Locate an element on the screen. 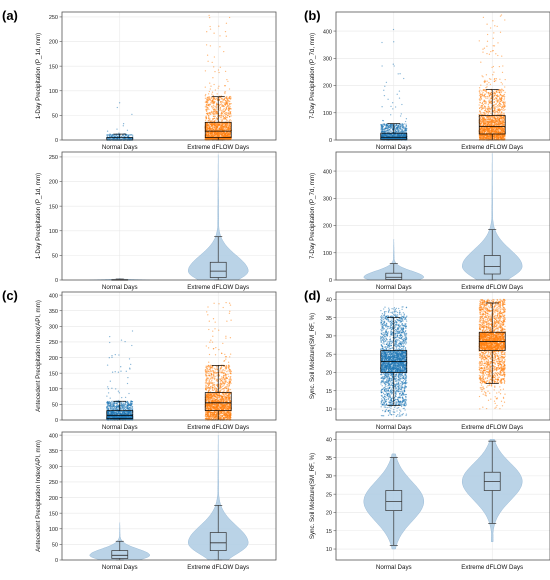 The height and width of the screenshot is (580, 550). y-tick-label: 300 is located at coordinates (327, 59).